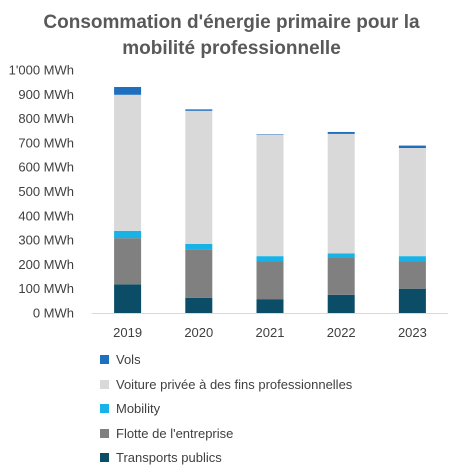  I want to click on x-tick-label: 2021, so click(270, 332).